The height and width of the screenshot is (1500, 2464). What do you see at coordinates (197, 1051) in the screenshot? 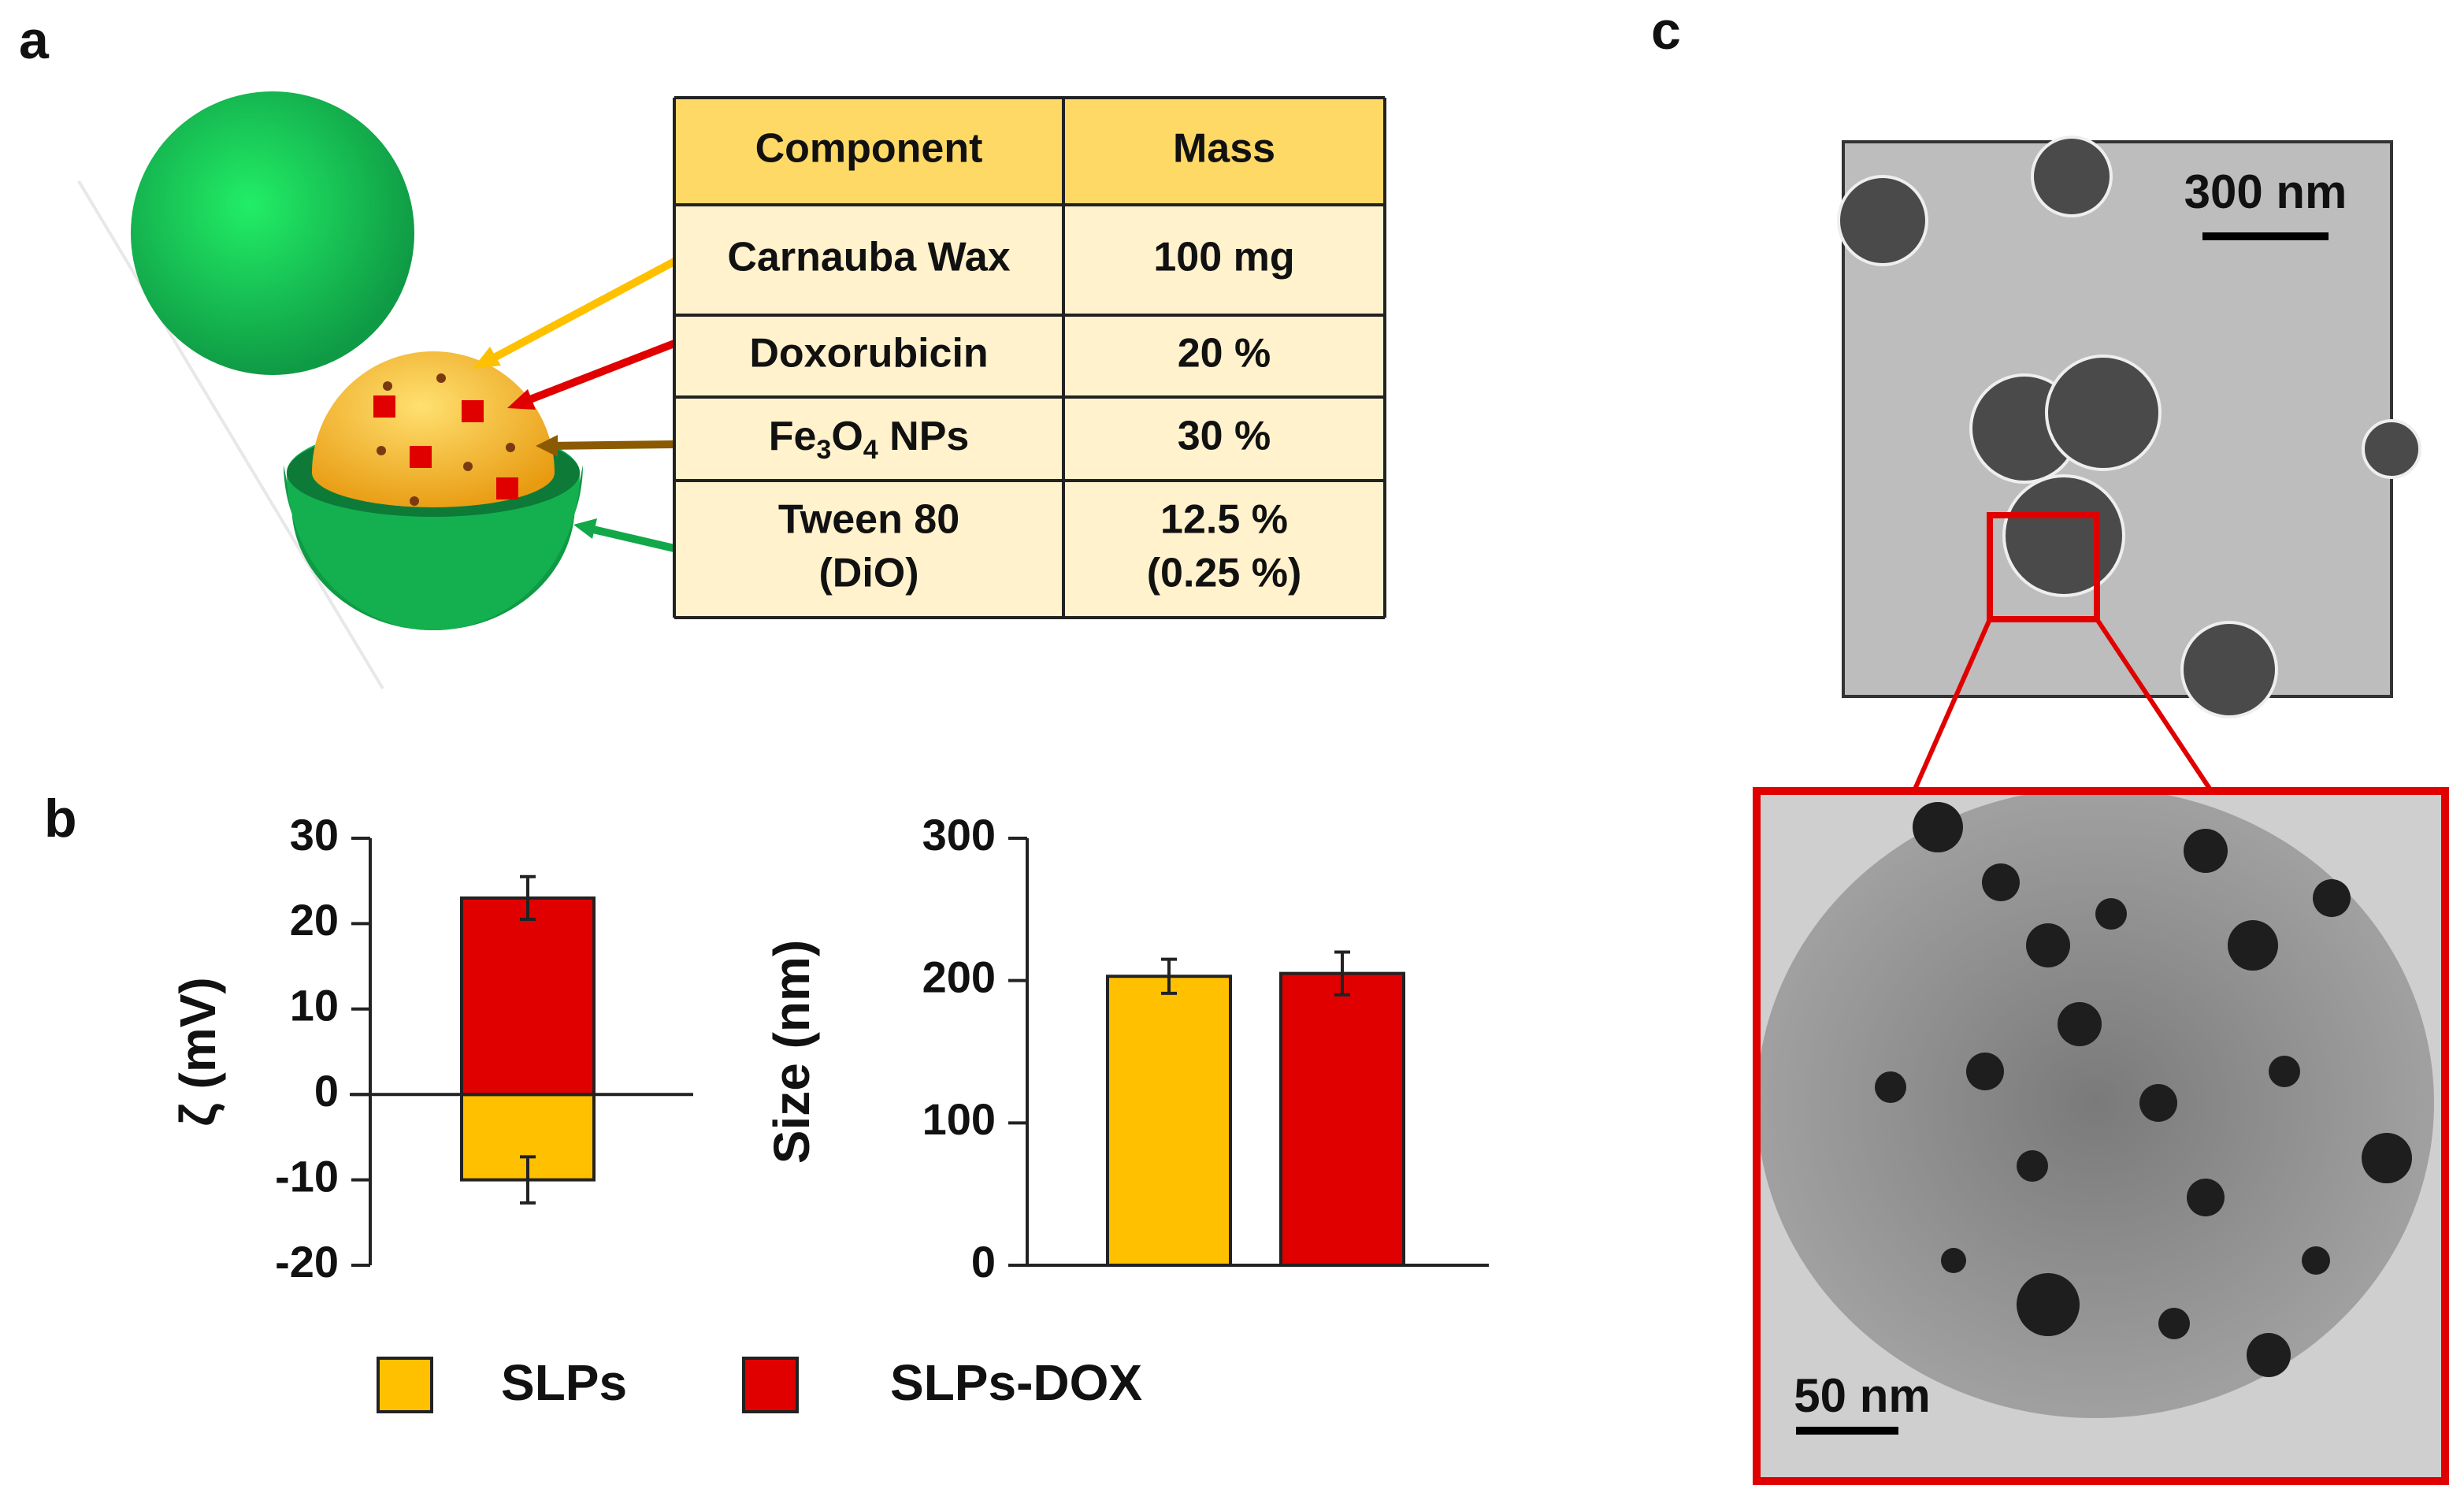
I see `y-axis-label: ζ (mV)` at bounding box center [197, 1051].